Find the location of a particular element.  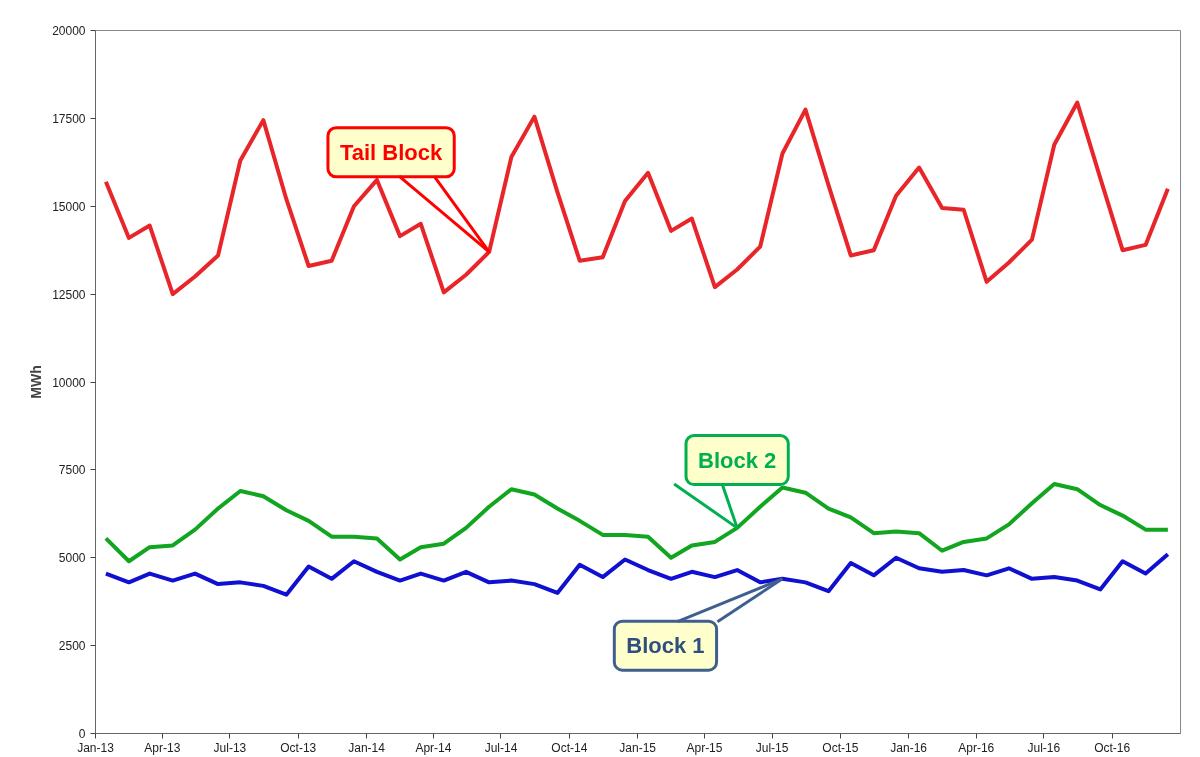

x-tick-label: Oct-16 is located at coordinates (1112, 747).